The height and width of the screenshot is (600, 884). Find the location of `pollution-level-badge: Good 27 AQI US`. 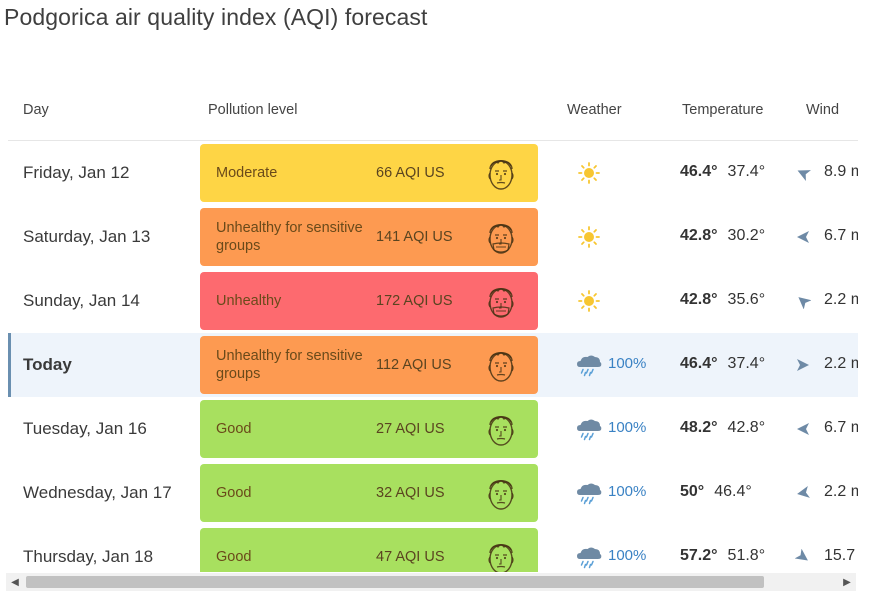

pollution-level-badge: Good 27 AQI US is located at coordinates (369, 429).